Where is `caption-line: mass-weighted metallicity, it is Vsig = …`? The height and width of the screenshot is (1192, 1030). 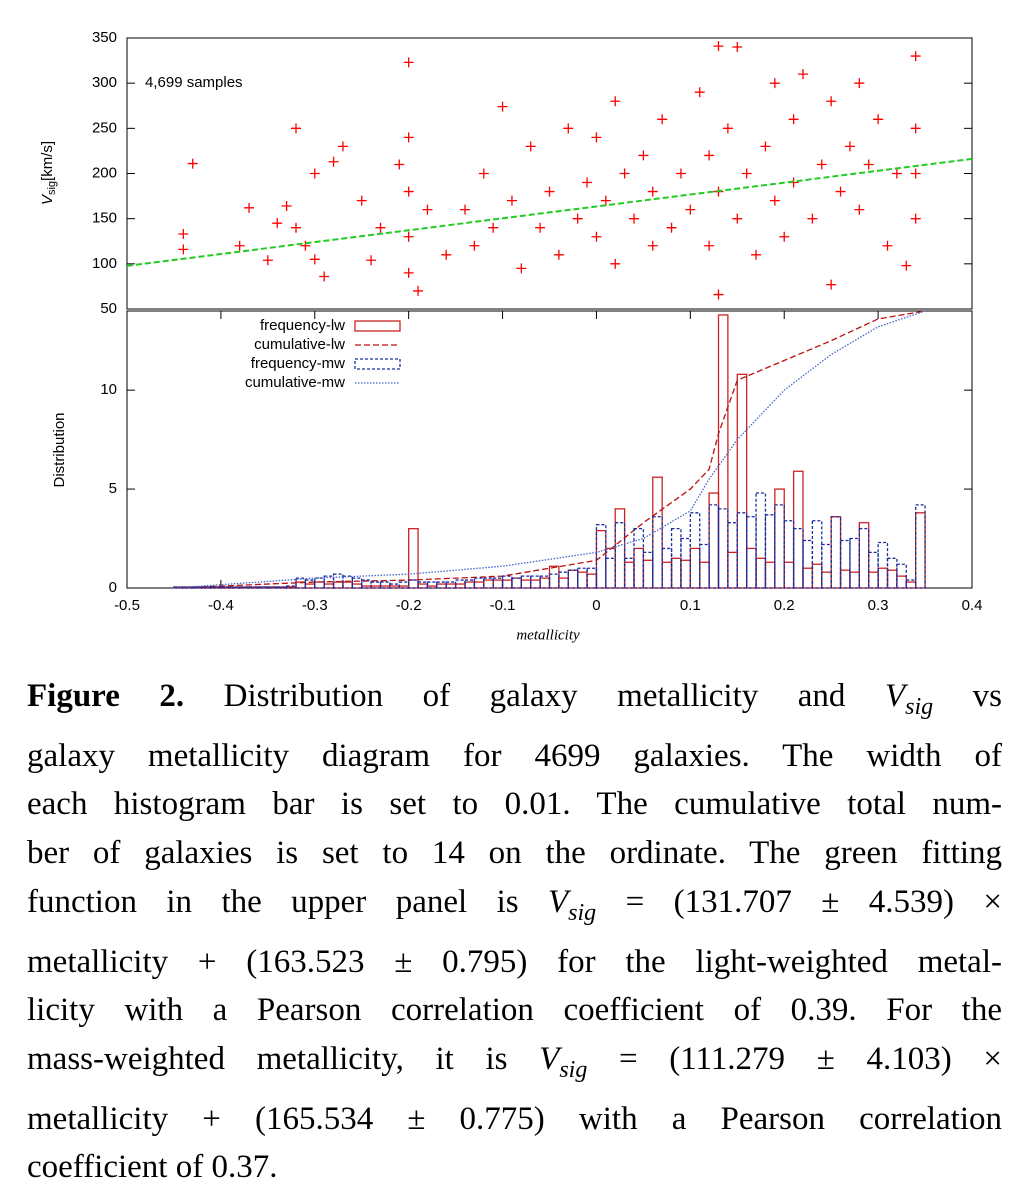 caption-line: mass-weighted metallicity, it is Vsig = … is located at coordinates (514, 1065).